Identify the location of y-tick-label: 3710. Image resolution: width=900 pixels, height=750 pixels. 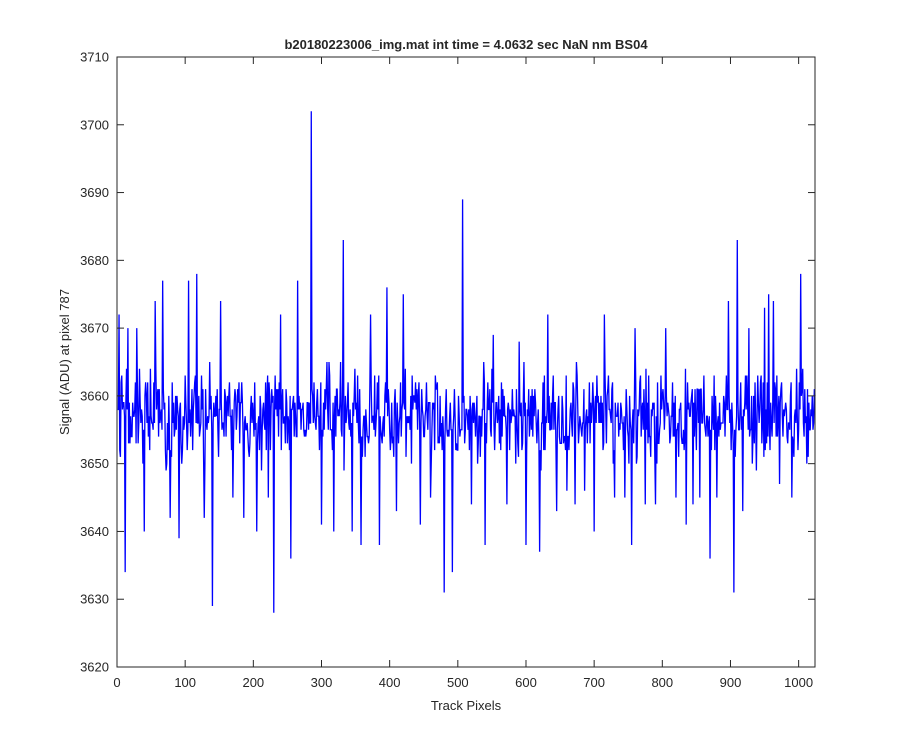
(94, 57).